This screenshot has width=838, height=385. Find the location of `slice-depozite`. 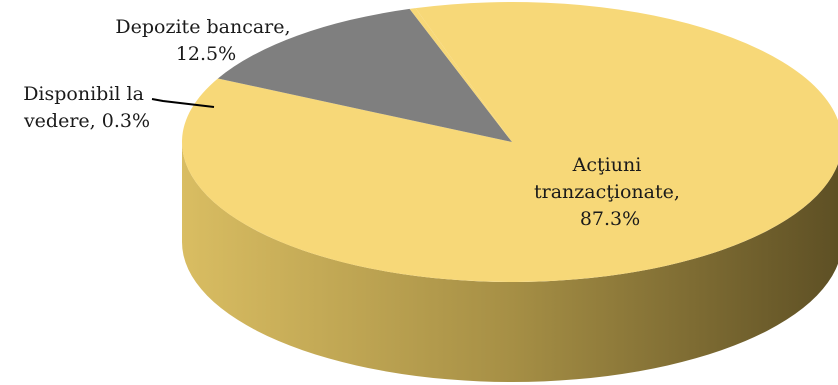

slice-depozite is located at coordinates (364, 75).